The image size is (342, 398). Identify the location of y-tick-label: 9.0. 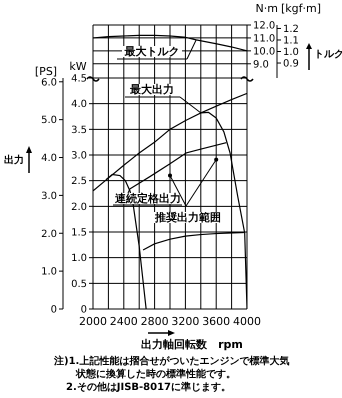
(261, 64).